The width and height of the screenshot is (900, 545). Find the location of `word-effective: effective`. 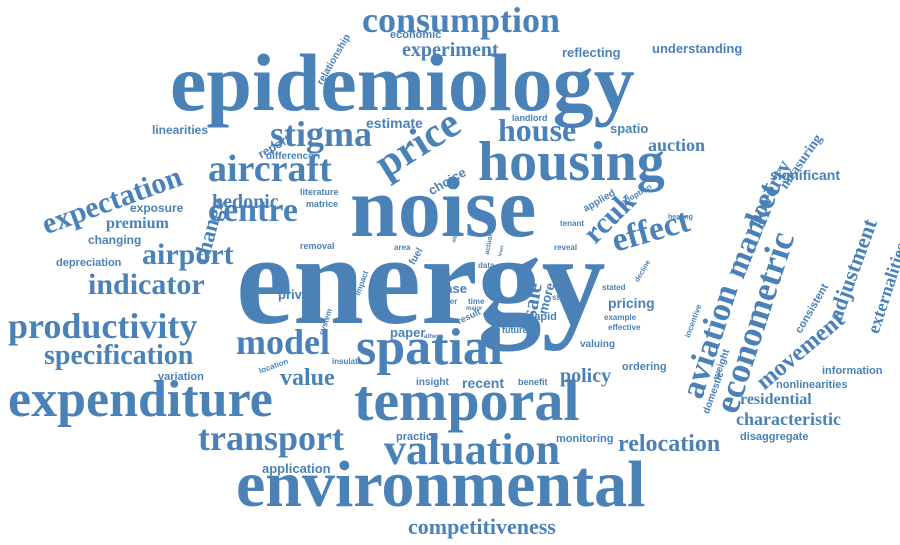

word-effective: effective is located at coordinates (624, 327).